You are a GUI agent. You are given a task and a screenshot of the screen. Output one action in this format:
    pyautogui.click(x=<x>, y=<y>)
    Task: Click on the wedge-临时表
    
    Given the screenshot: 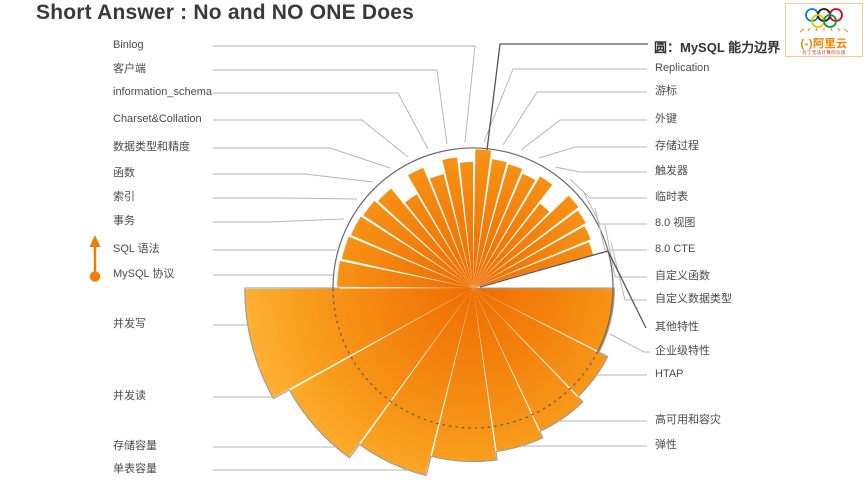 What is the action you would take?
    pyautogui.click(x=511, y=245)
    